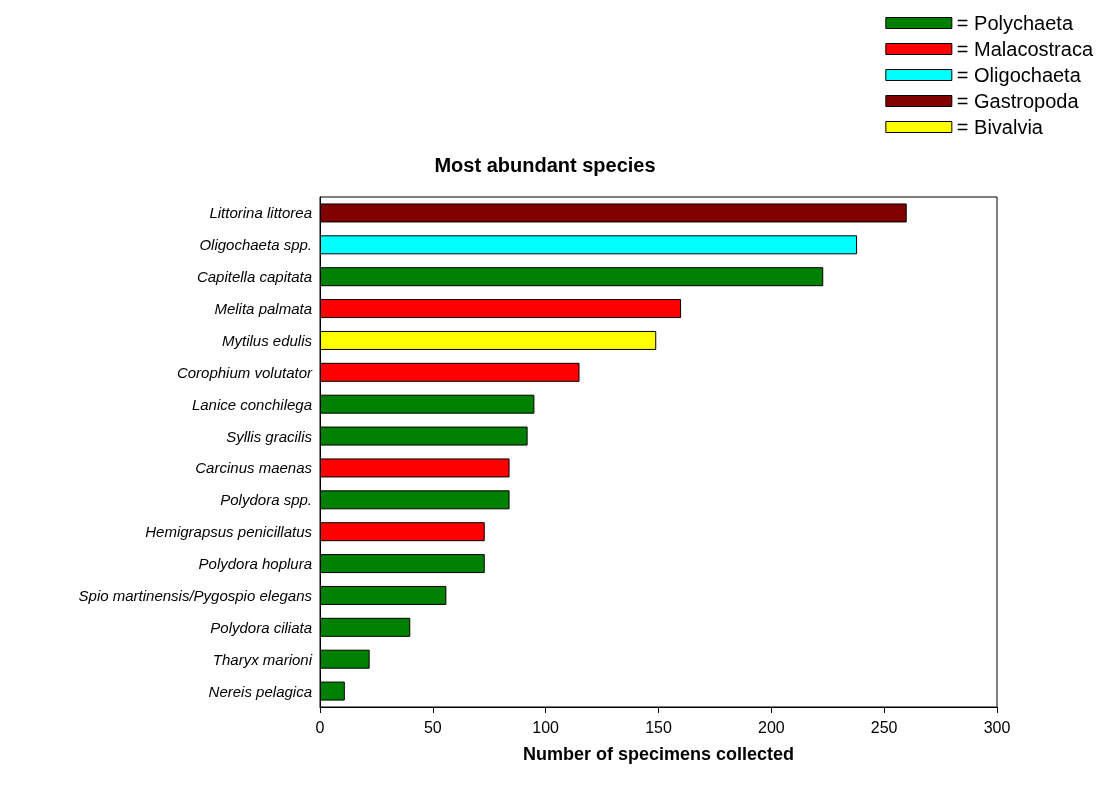 Image resolution: width=1118 pixels, height=785 pixels. I want to click on x-tick-label: 250, so click(884, 727).